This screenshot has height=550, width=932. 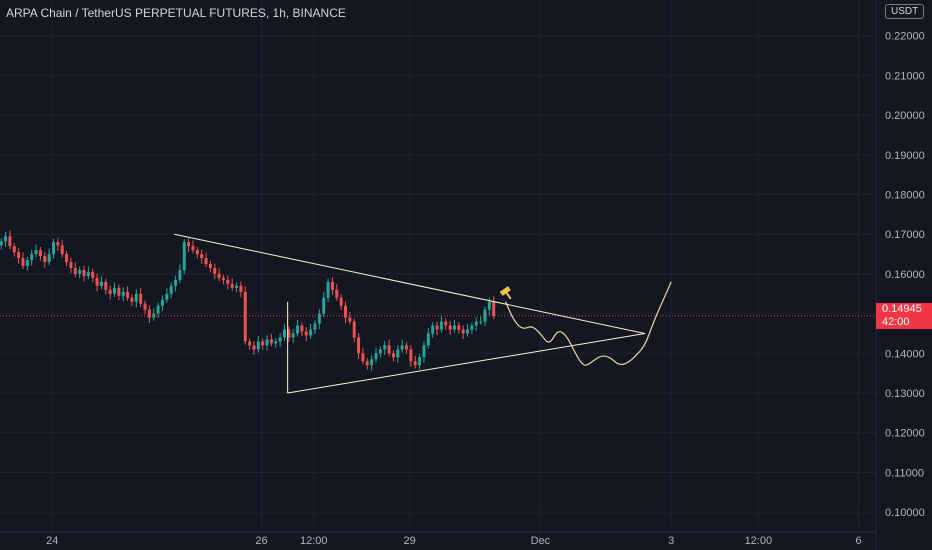 I want to click on price-tick-label: 0.17000, so click(x=905, y=235).